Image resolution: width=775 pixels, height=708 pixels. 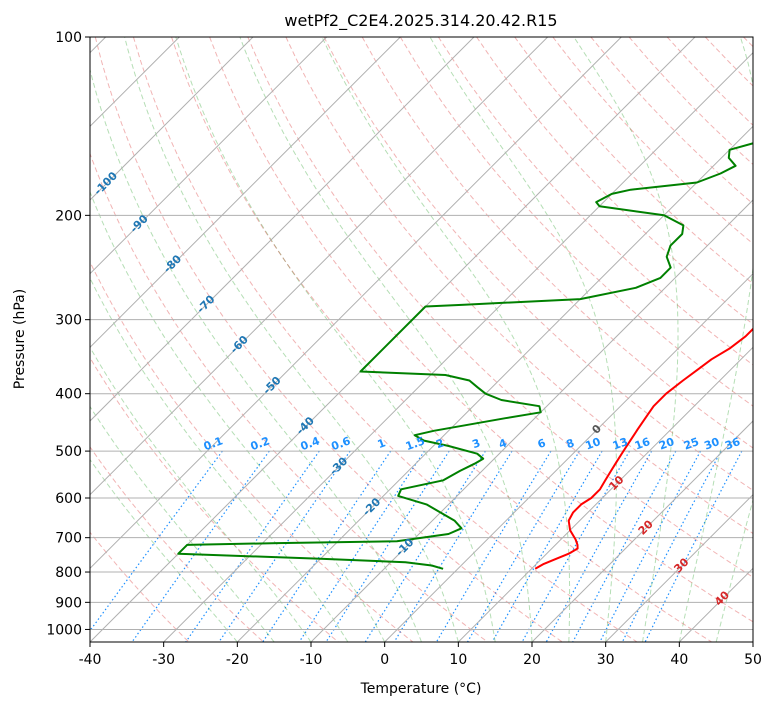 What do you see at coordinates (666, 444) in the screenshot?
I see `mixing-ratio-label: 20` at bounding box center [666, 444].